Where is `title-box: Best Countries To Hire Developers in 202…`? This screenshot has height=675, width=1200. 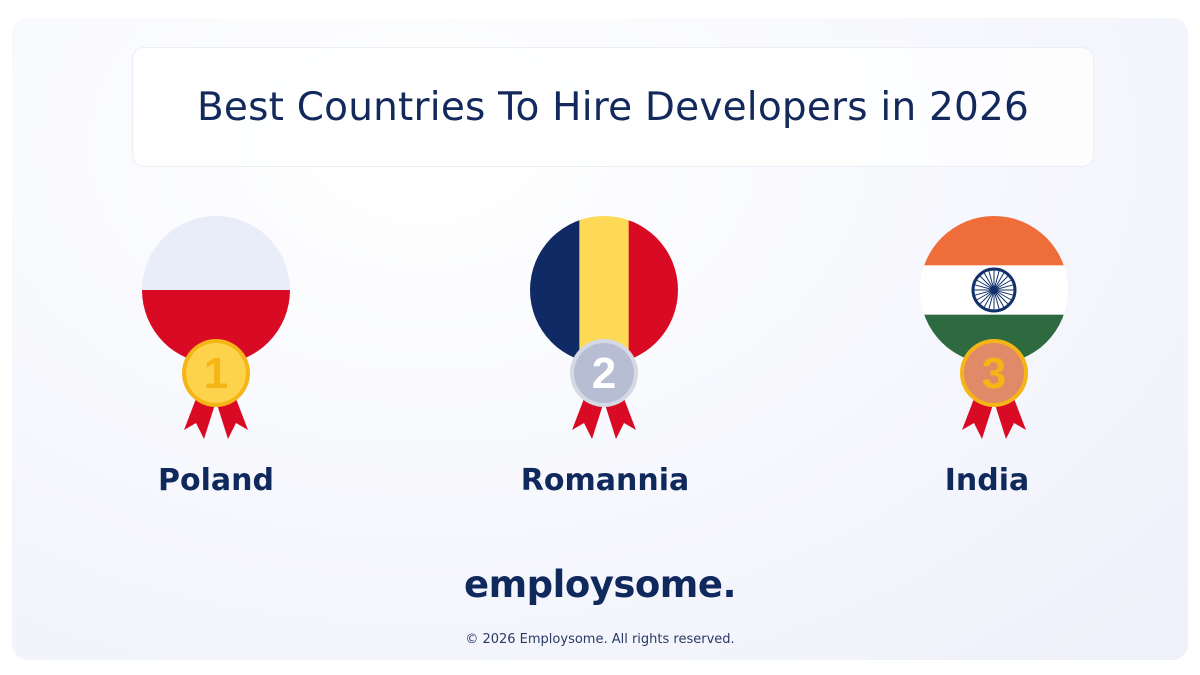 title-box: Best Countries To Hire Developers in 202… is located at coordinates (613, 107).